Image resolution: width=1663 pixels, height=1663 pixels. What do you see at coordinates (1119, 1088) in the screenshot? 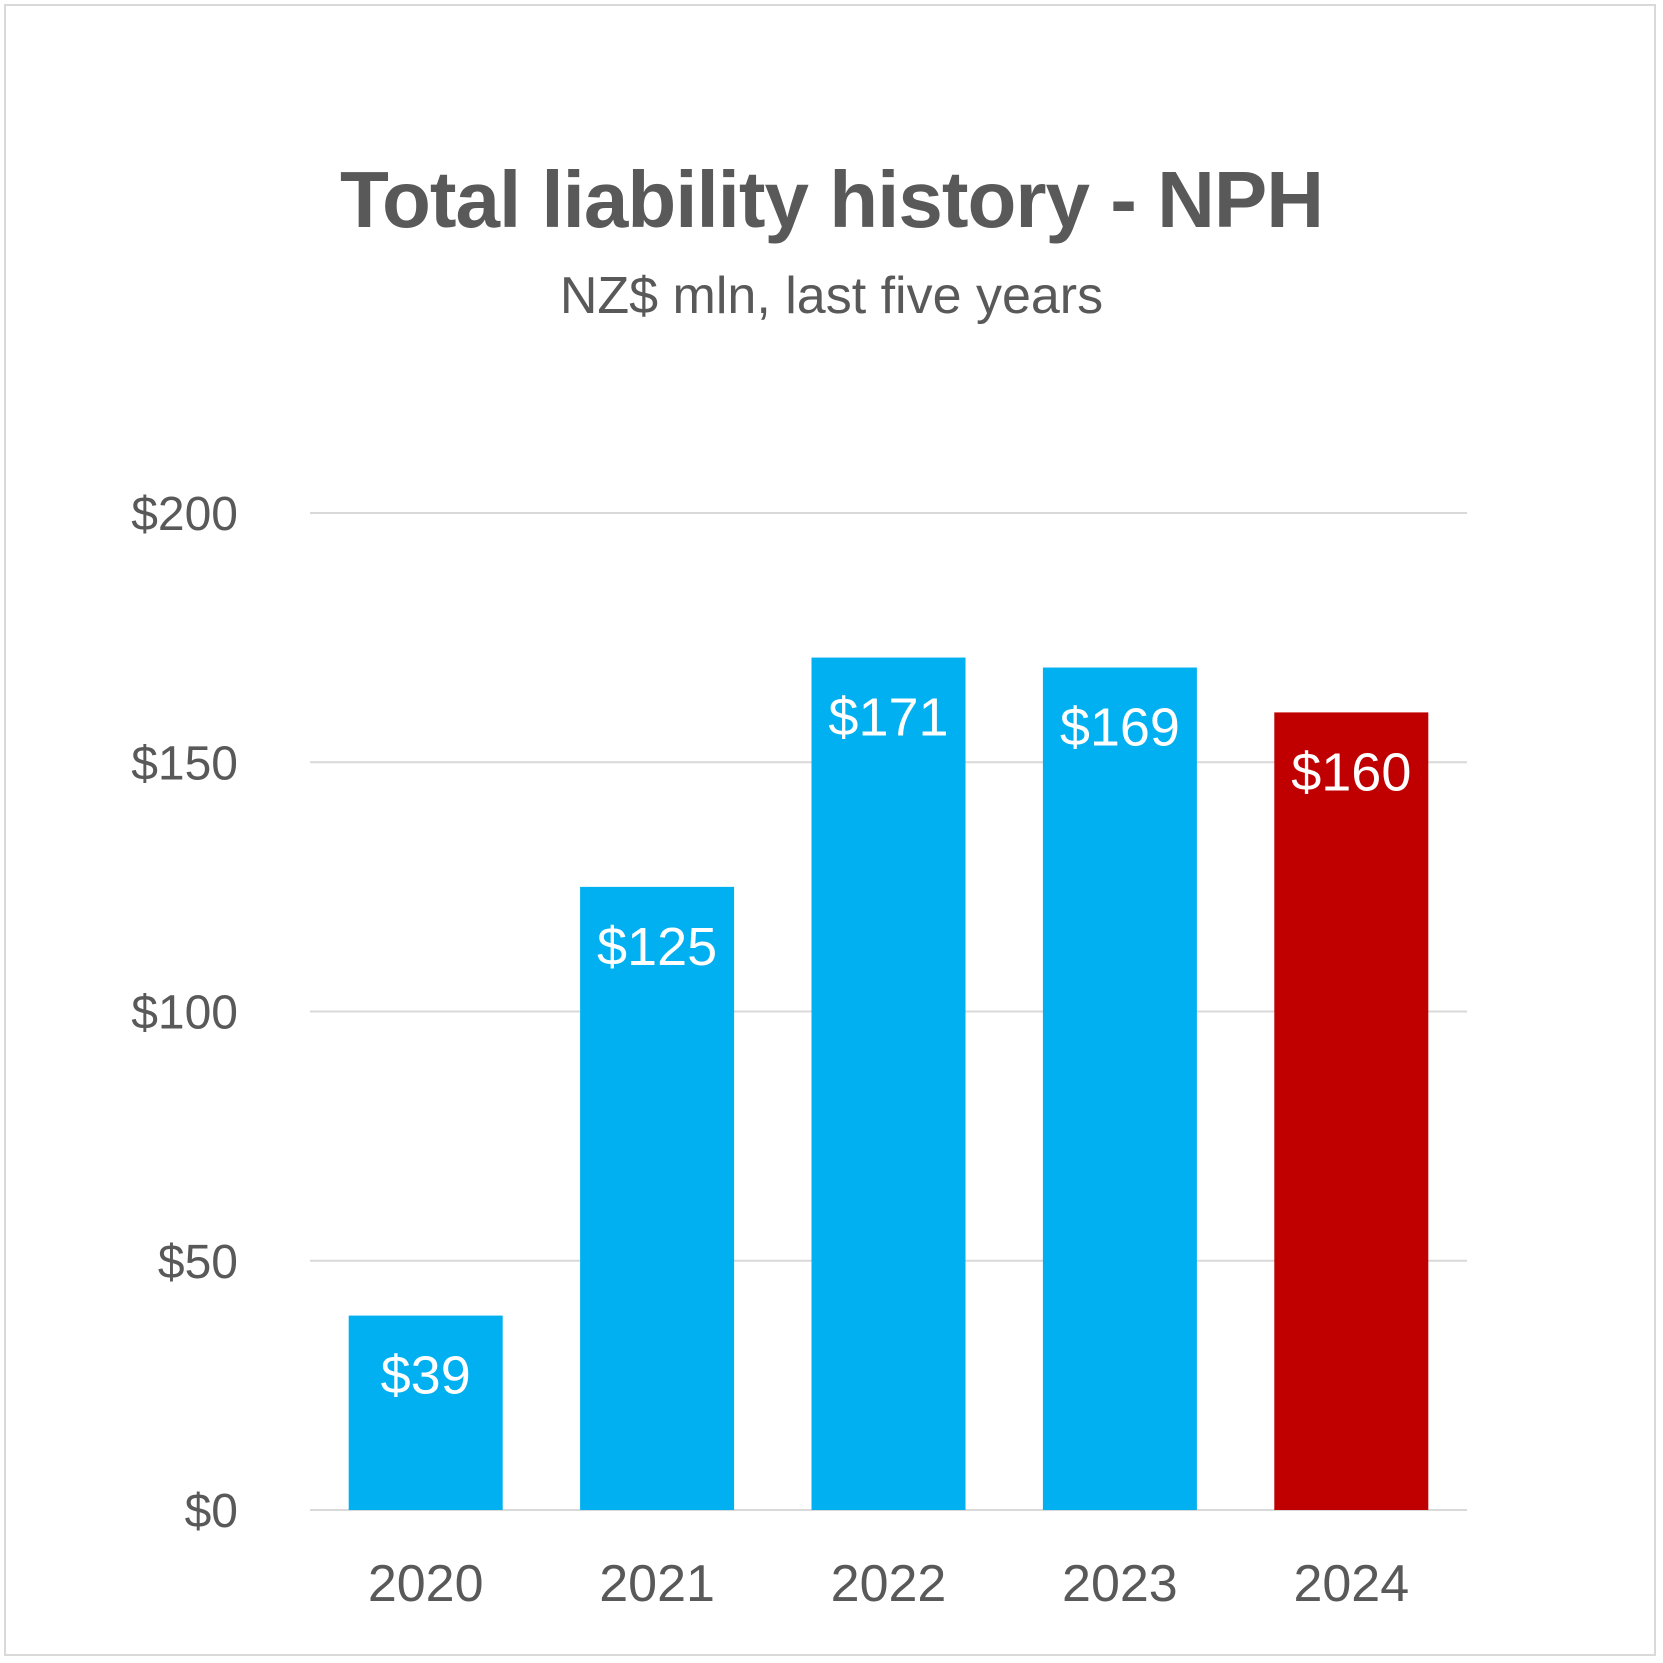
I see `bar-2023` at bounding box center [1119, 1088].